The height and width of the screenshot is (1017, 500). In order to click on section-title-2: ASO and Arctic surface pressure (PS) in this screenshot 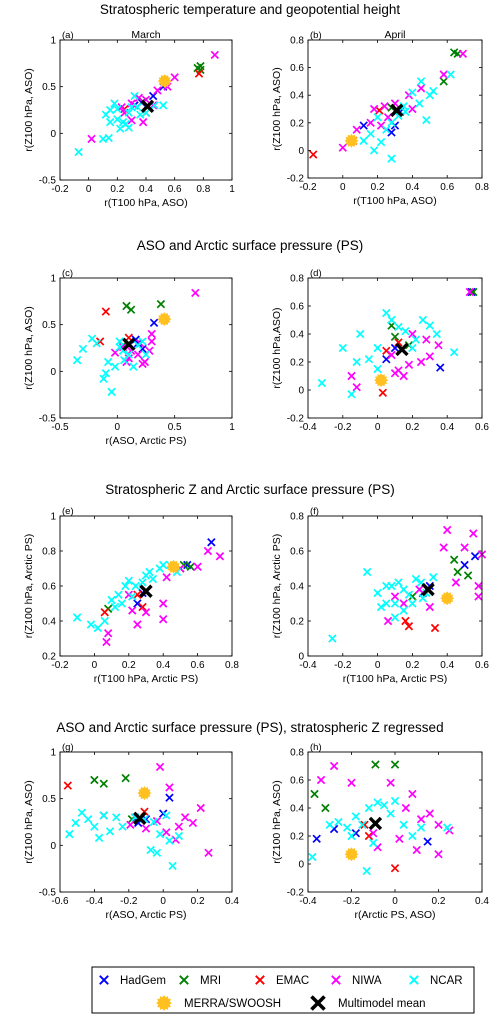, I will do `click(250, 245)`.